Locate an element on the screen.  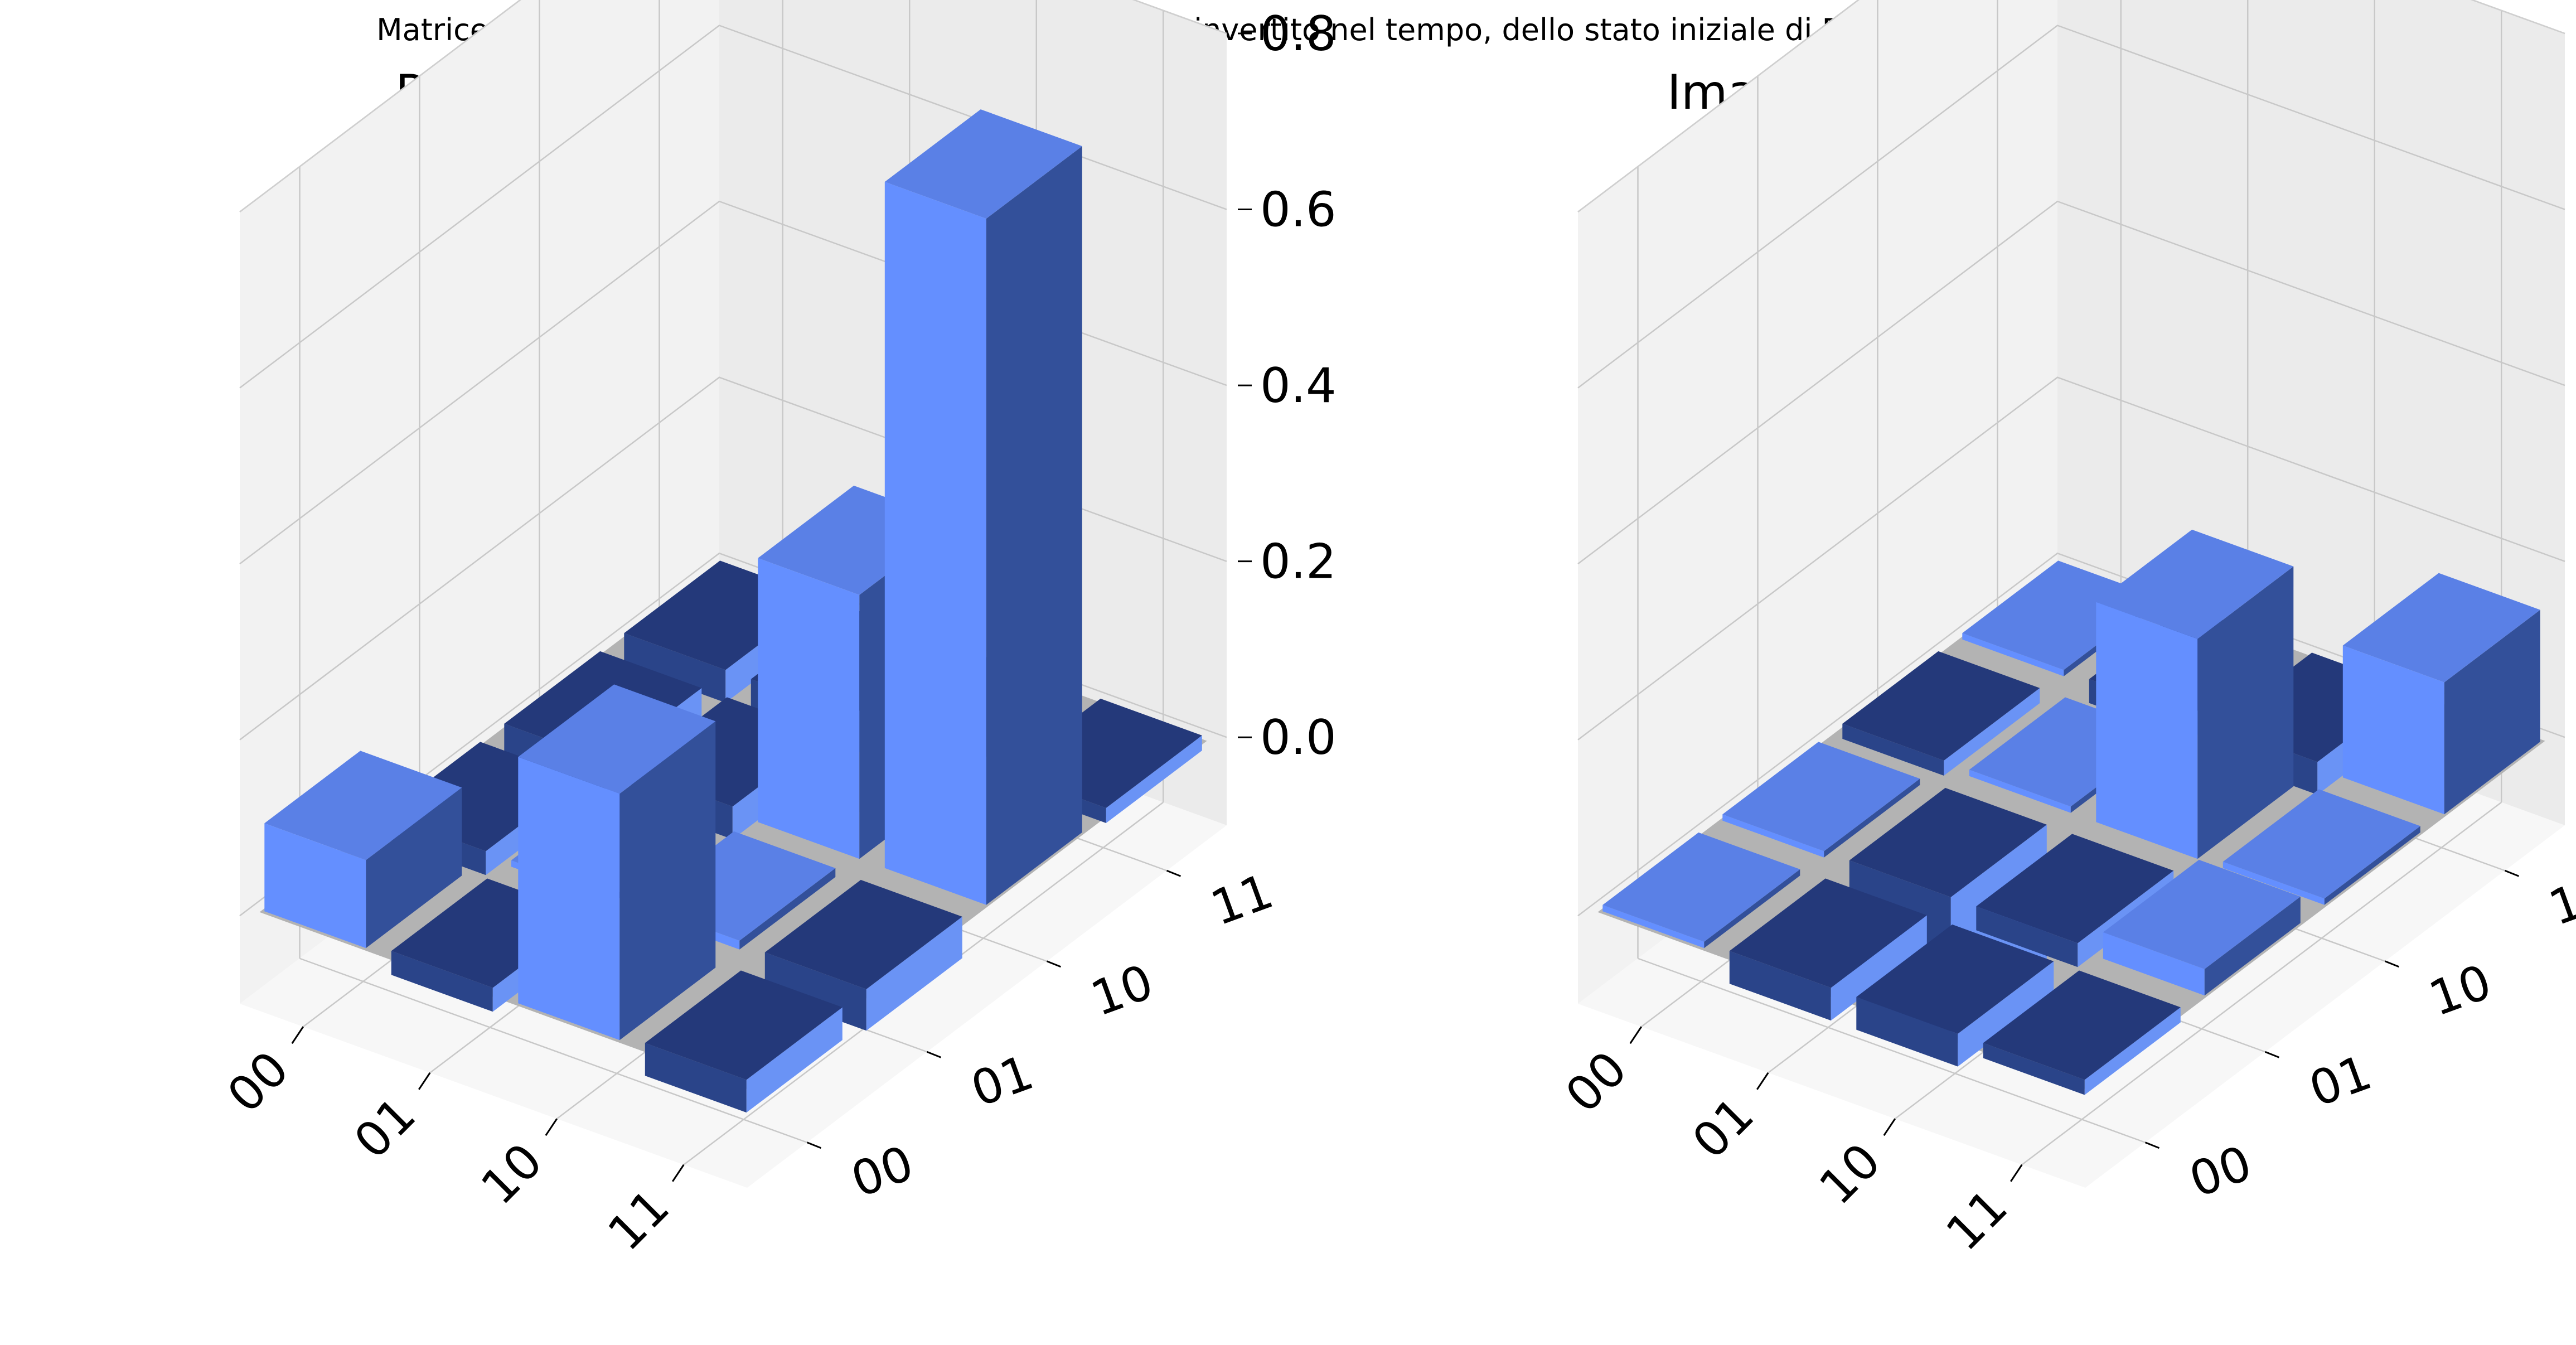
z-tick-label: 0.0 is located at coordinates (1299, 738).